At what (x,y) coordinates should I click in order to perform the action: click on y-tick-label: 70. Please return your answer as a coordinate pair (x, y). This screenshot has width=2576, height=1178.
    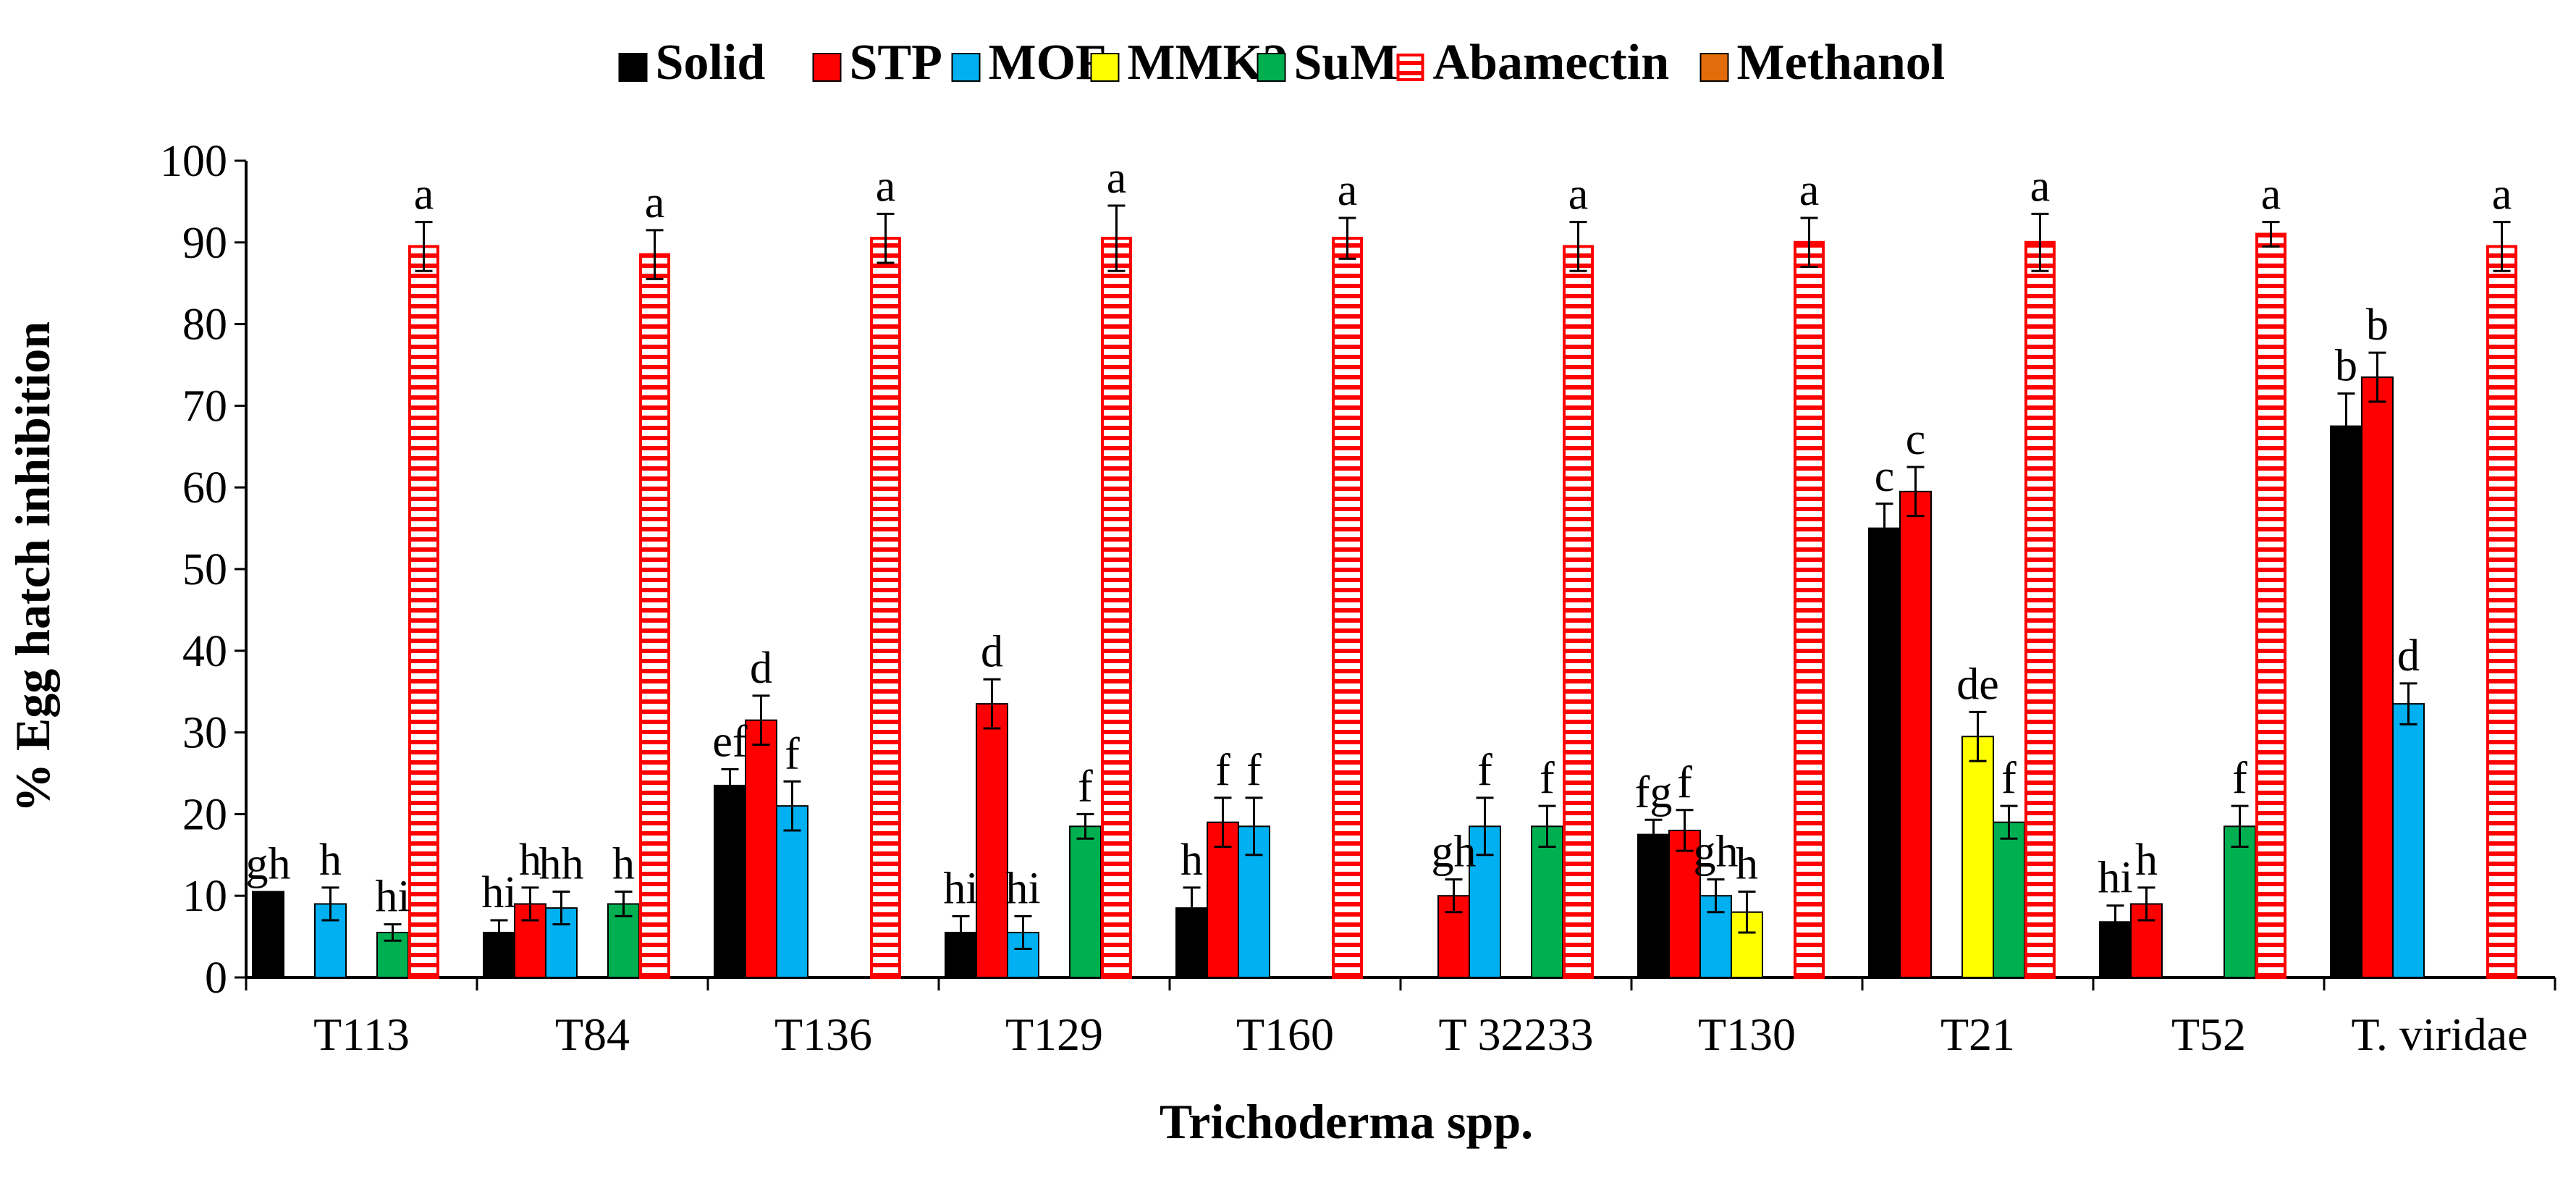
    Looking at the image, I should click on (204, 406).